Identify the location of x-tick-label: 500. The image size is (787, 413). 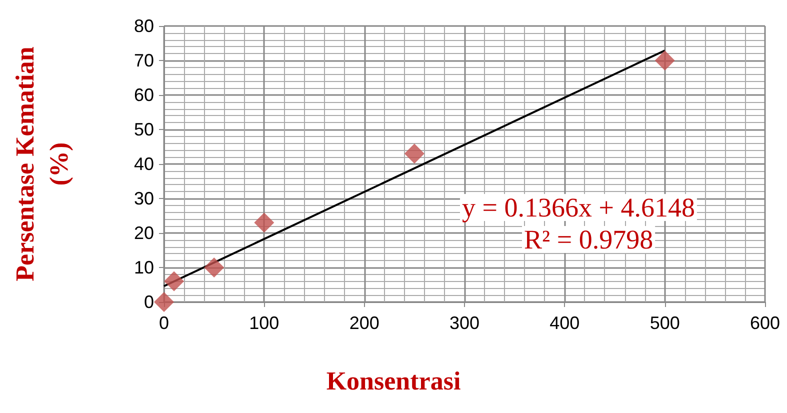
(665, 323).